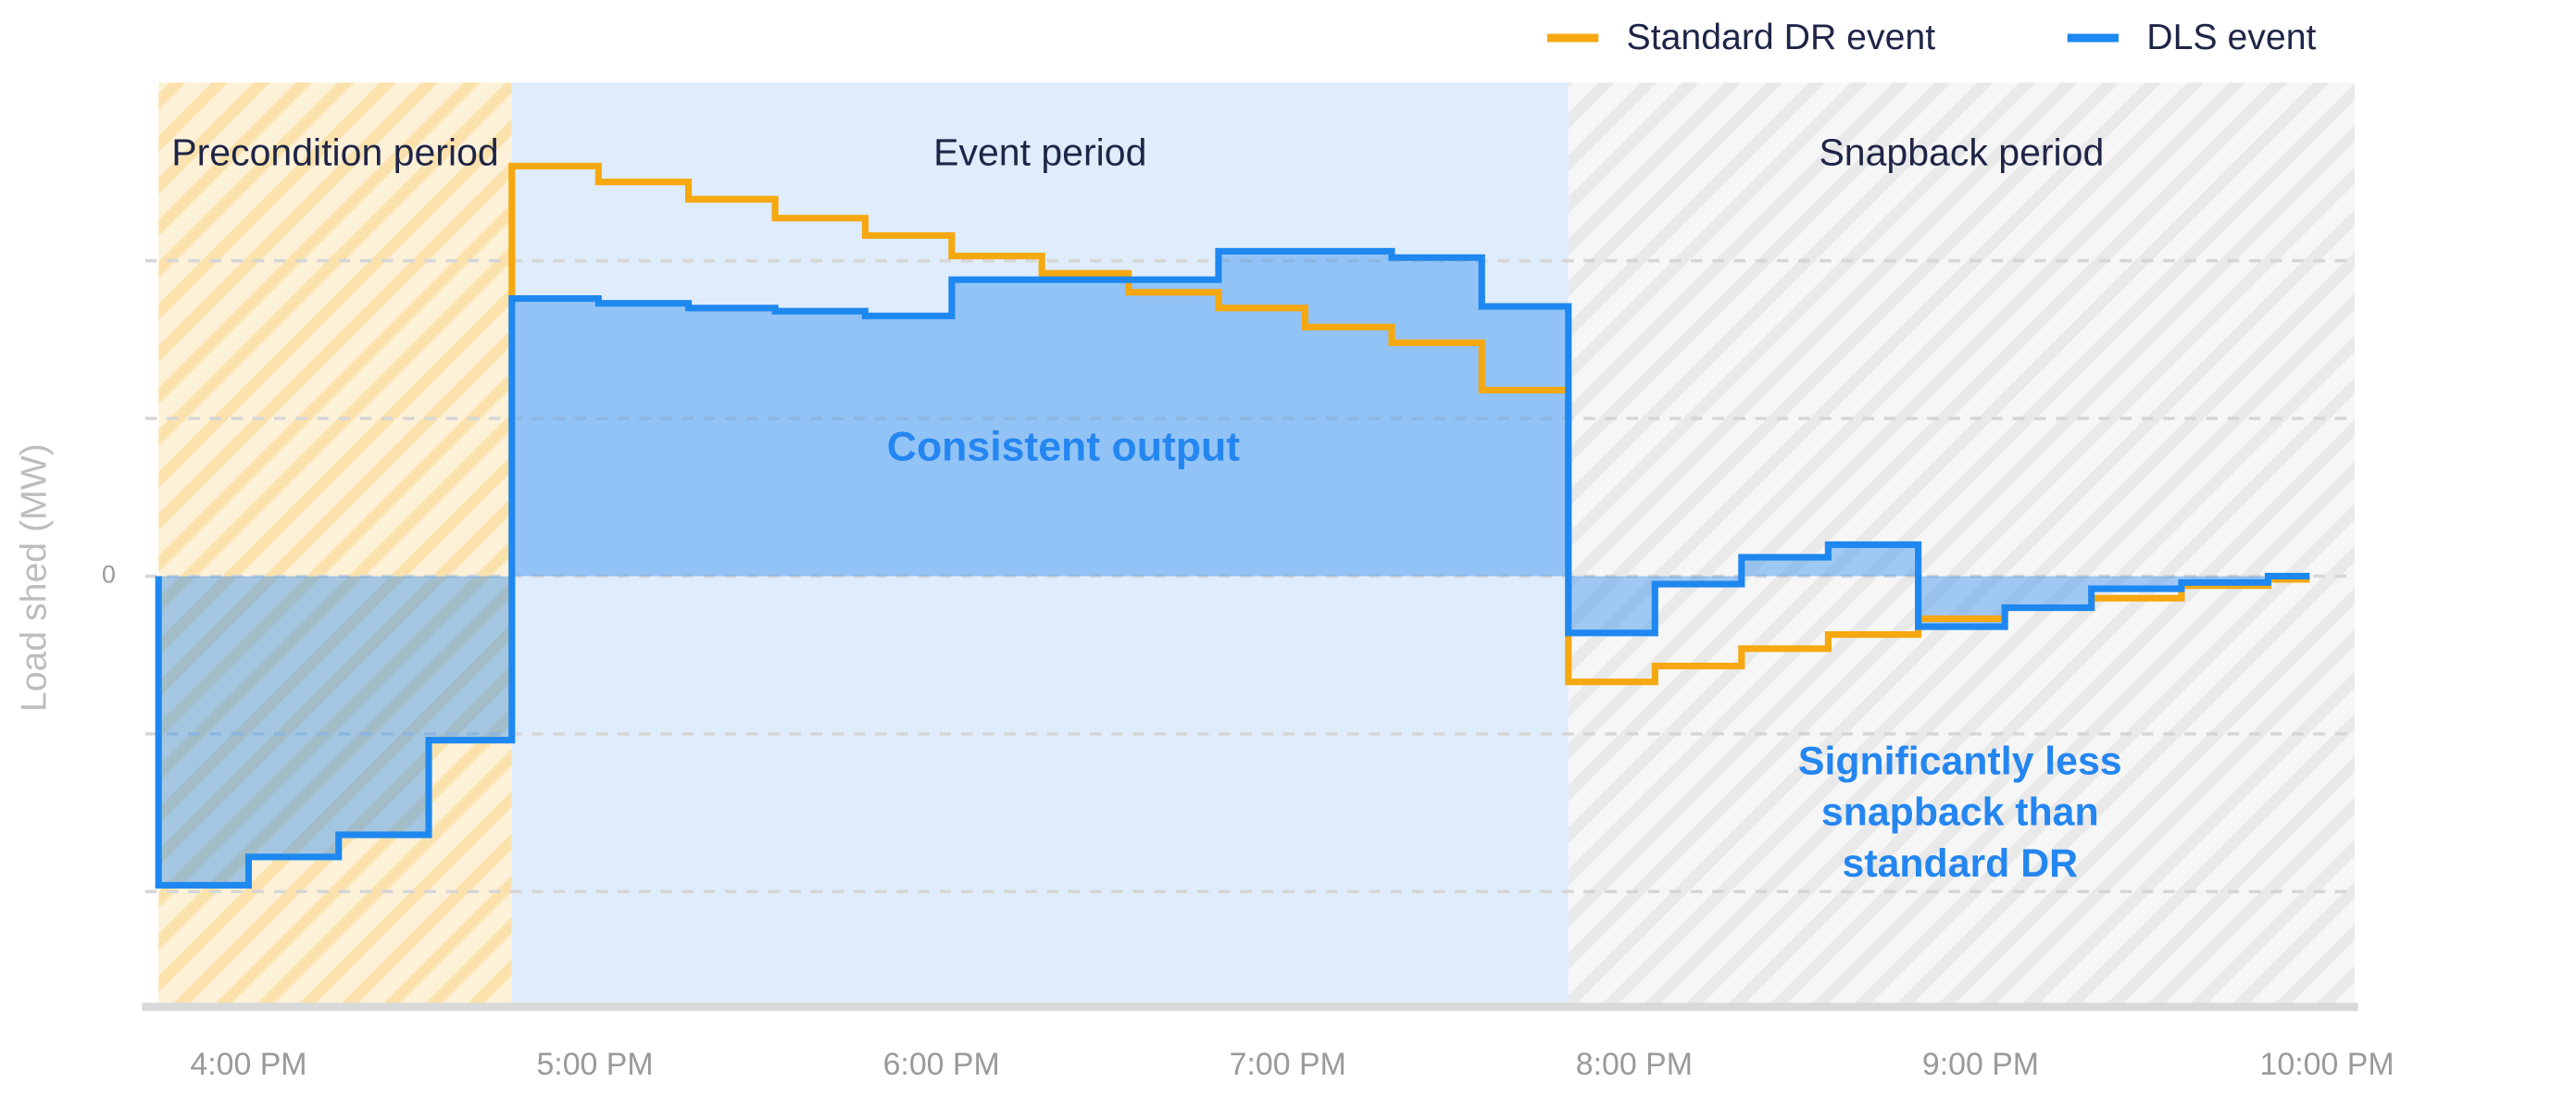 The image size is (2576, 1107). What do you see at coordinates (1980, 1064) in the screenshot?
I see `x-tick-label: 9:00 PM` at bounding box center [1980, 1064].